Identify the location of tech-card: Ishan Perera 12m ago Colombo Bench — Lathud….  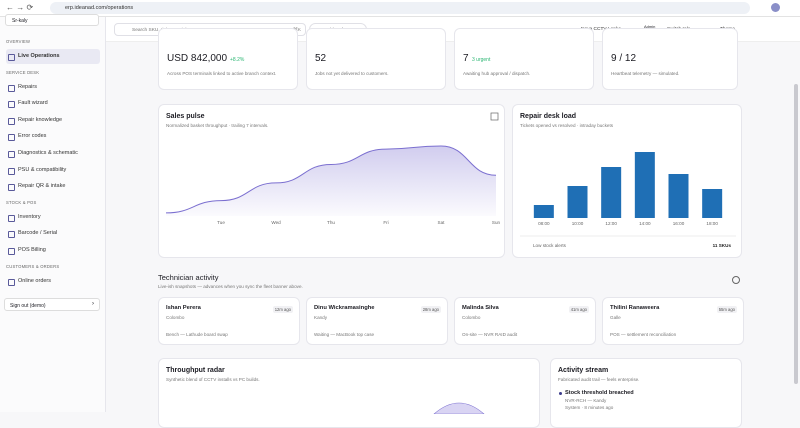
(229, 321).